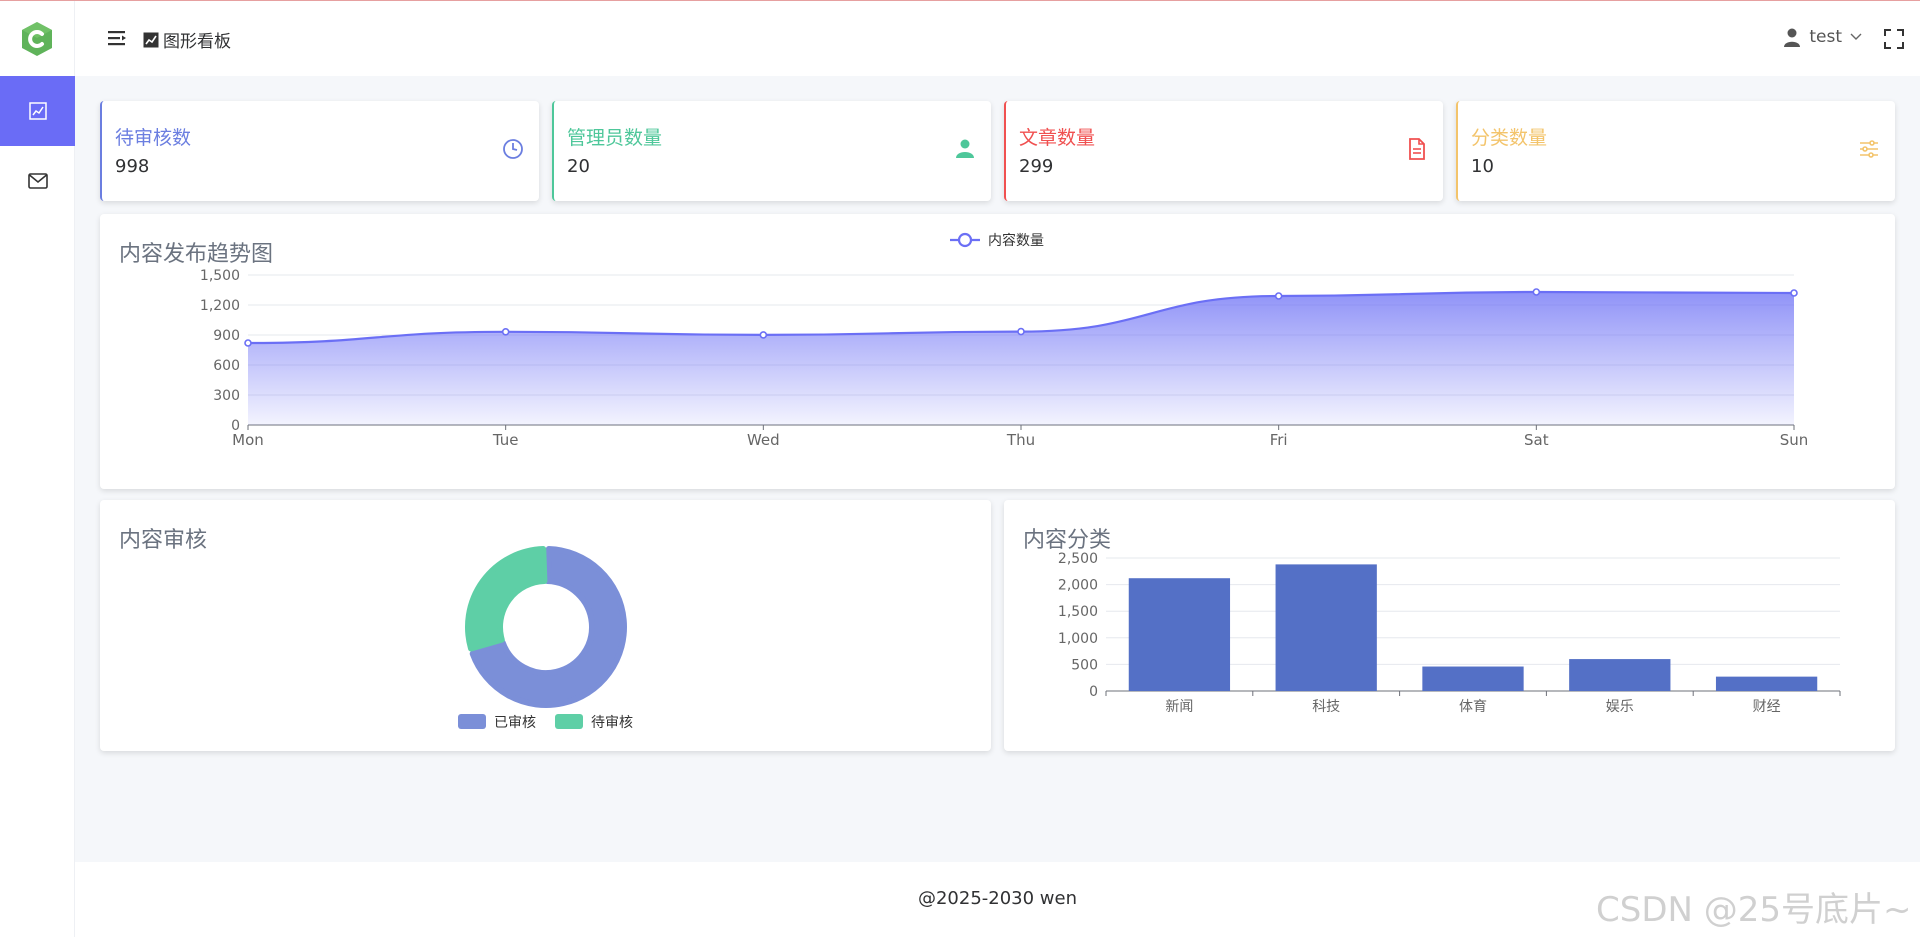 The width and height of the screenshot is (1920, 937). I want to click on sidebar, so click(37, 469).